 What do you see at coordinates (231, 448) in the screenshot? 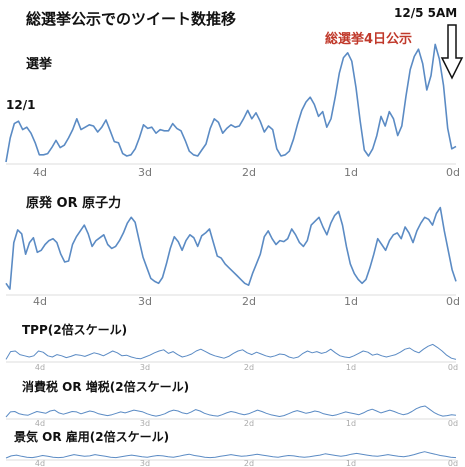
I see `panel-5: 景気 OR 雇用(2倍スケール) 4d 3d 2d 1d 0d` at bounding box center [231, 448].